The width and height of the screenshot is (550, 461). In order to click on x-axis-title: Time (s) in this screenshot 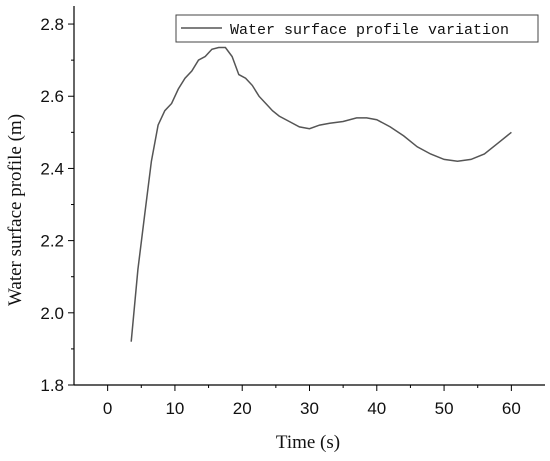, I will do `click(308, 442)`.